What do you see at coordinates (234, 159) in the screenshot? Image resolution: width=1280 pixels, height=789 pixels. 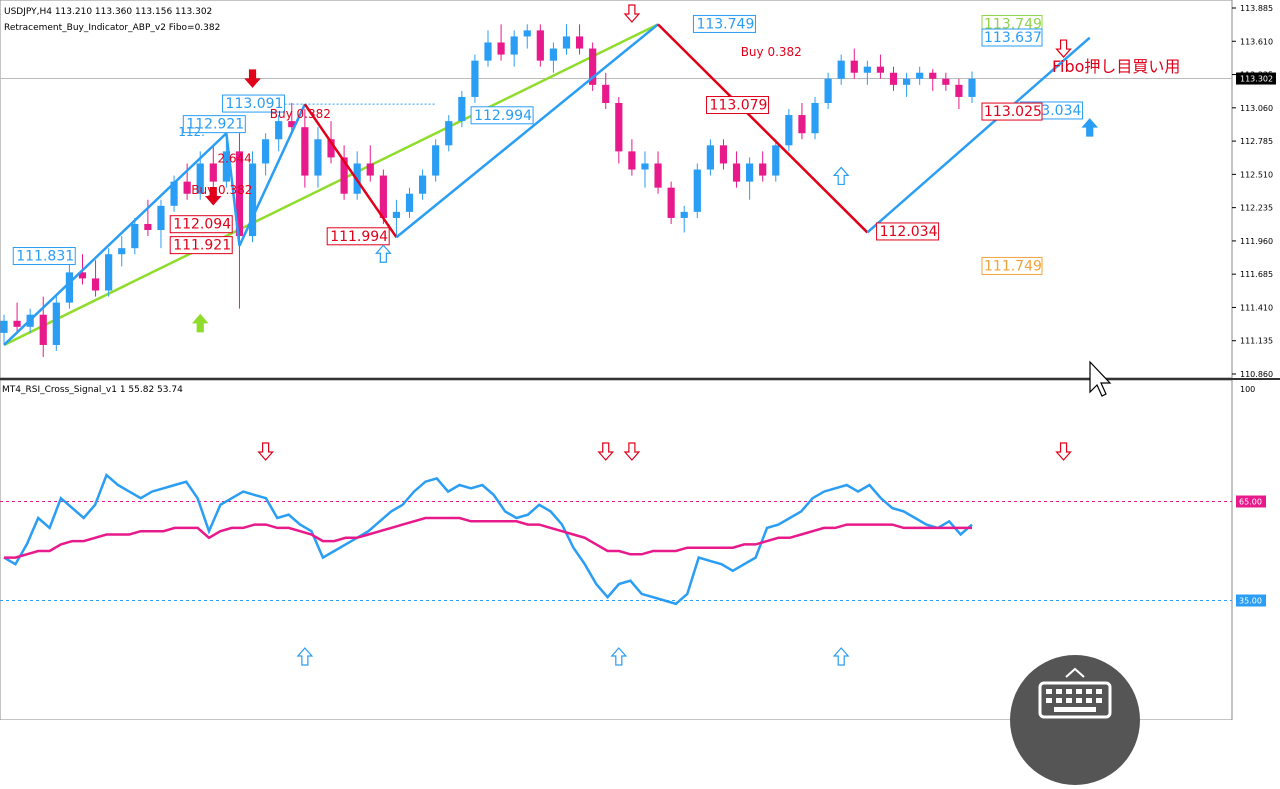 I see `overlap-label: 2.644` at bounding box center [234, 159].